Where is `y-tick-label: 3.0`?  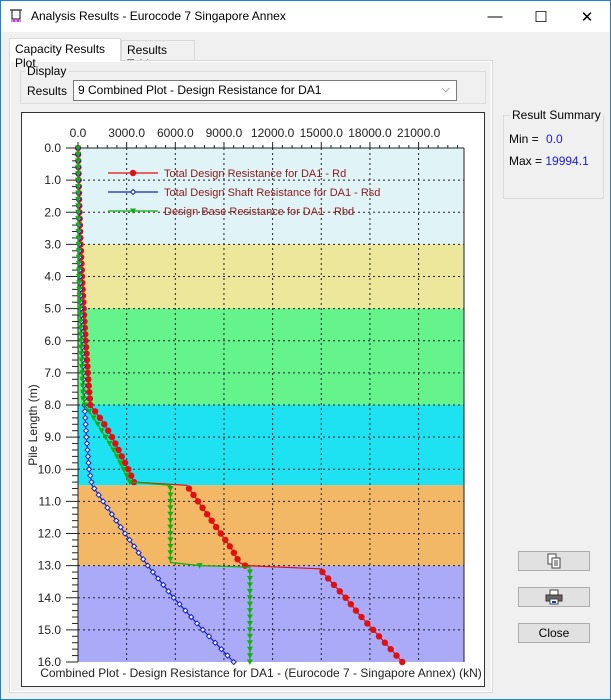
y-tick-label: 3.0 is located at coordinates (52, 244).